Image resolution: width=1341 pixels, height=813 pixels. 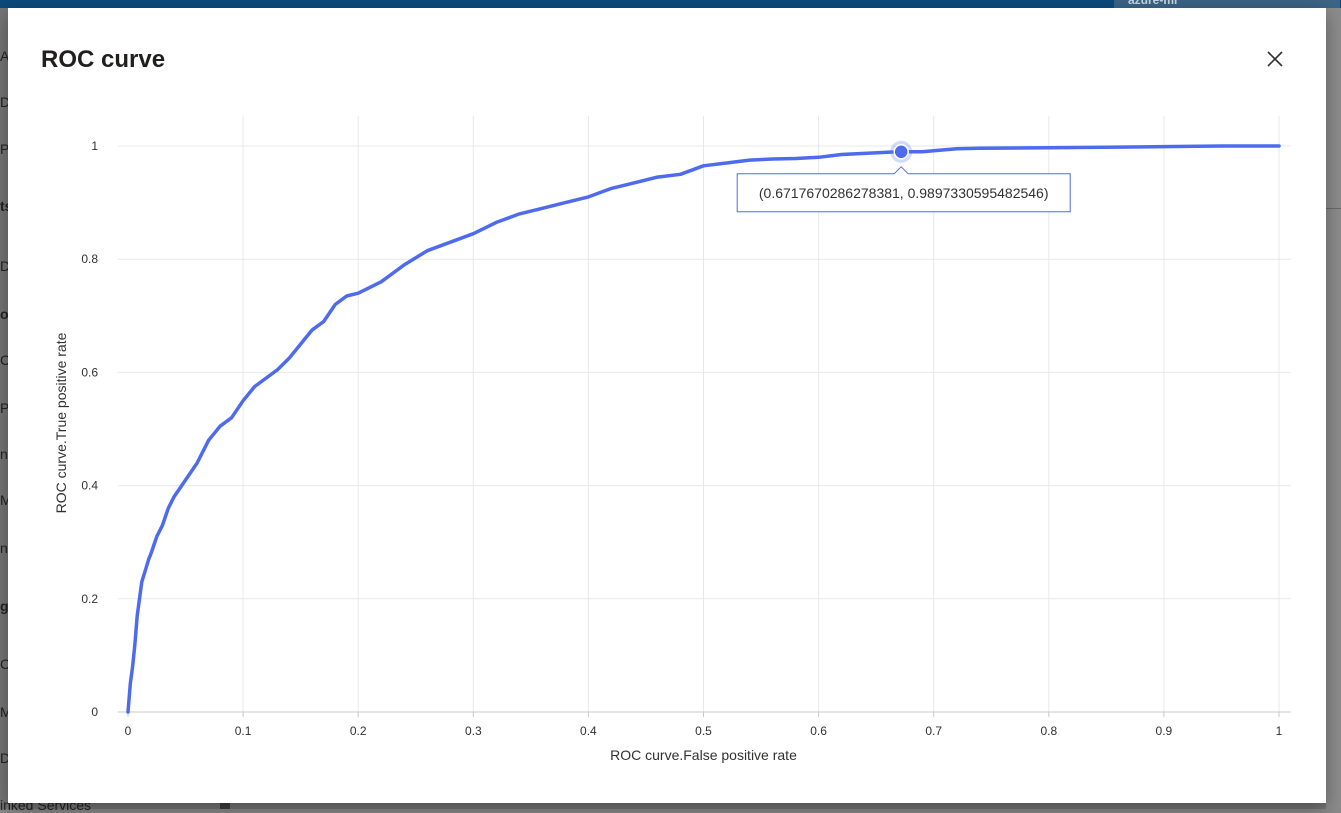 What do you see at coordinates (1227, 4) in the screenshot?
I see `workspace-badge: azure-ml` at bounding box center [1227, 4].